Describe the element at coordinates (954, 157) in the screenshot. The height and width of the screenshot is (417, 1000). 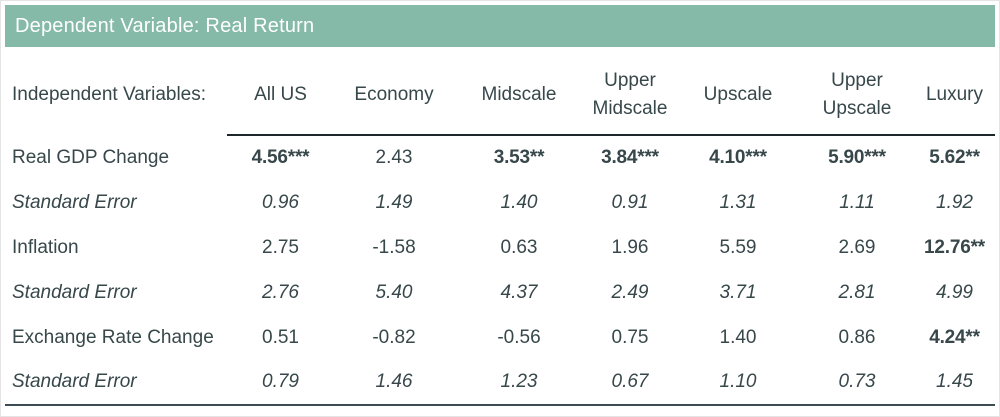
I see `cell-value: 5.62**` at that location.